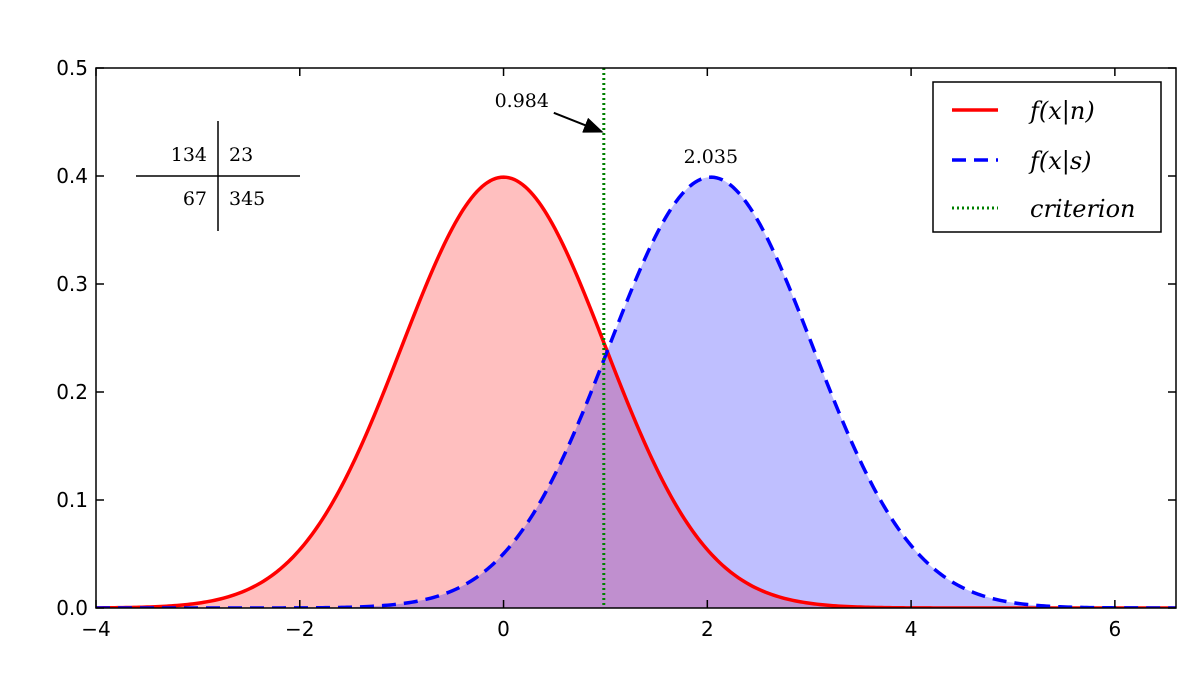  What do you see at coordinates (711, 157) in the screenshot?
I see `signal-mean-label: 2.035` at bounding box center [711, 157].